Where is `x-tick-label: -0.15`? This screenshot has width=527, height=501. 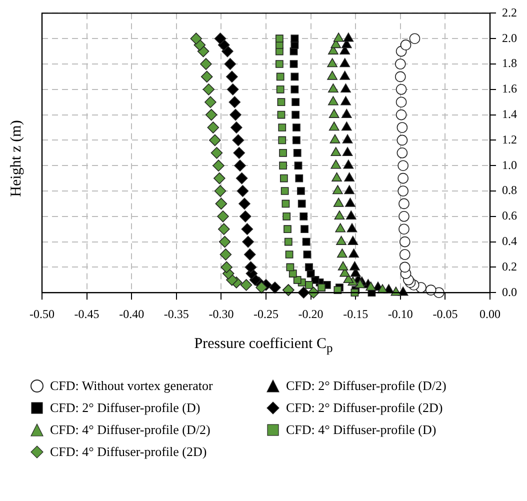 x-tick-label: -0.15 is located at coordinates (355, 313).